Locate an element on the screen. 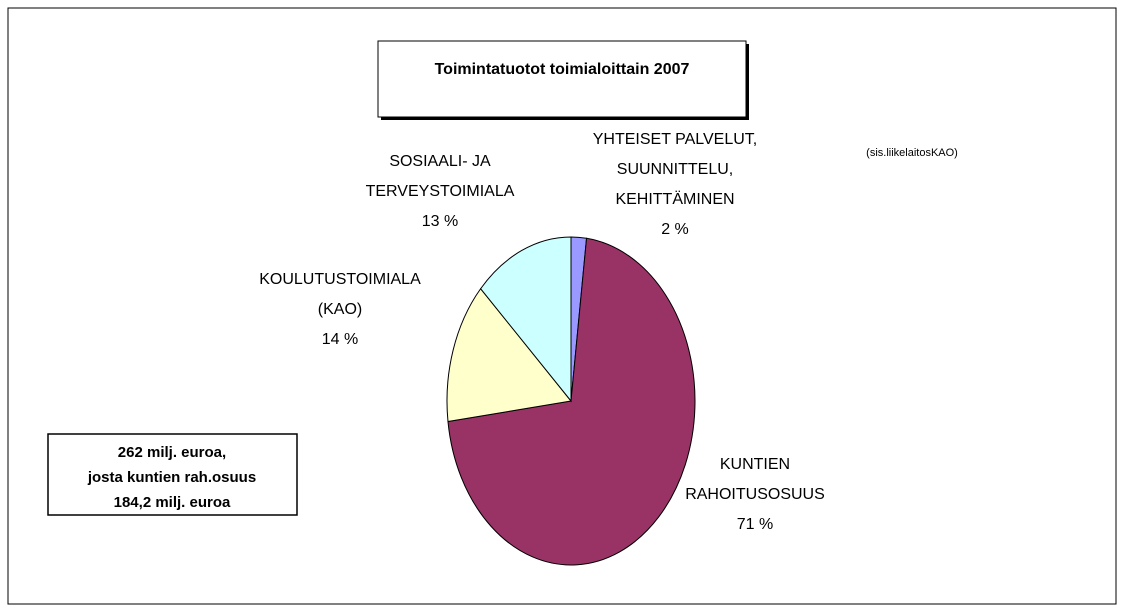  info-box is located at coordinates (172, 474).